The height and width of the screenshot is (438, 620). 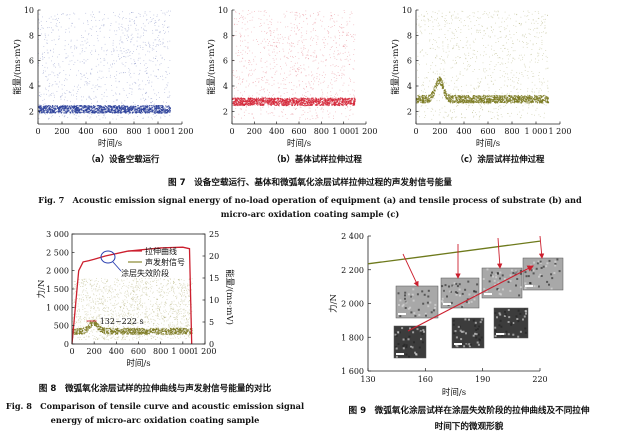 What do you see at coordinates (214, 234) in the screenshot?
I see `fig8-right-tick-label: 25` at bounding box center [214, 234].